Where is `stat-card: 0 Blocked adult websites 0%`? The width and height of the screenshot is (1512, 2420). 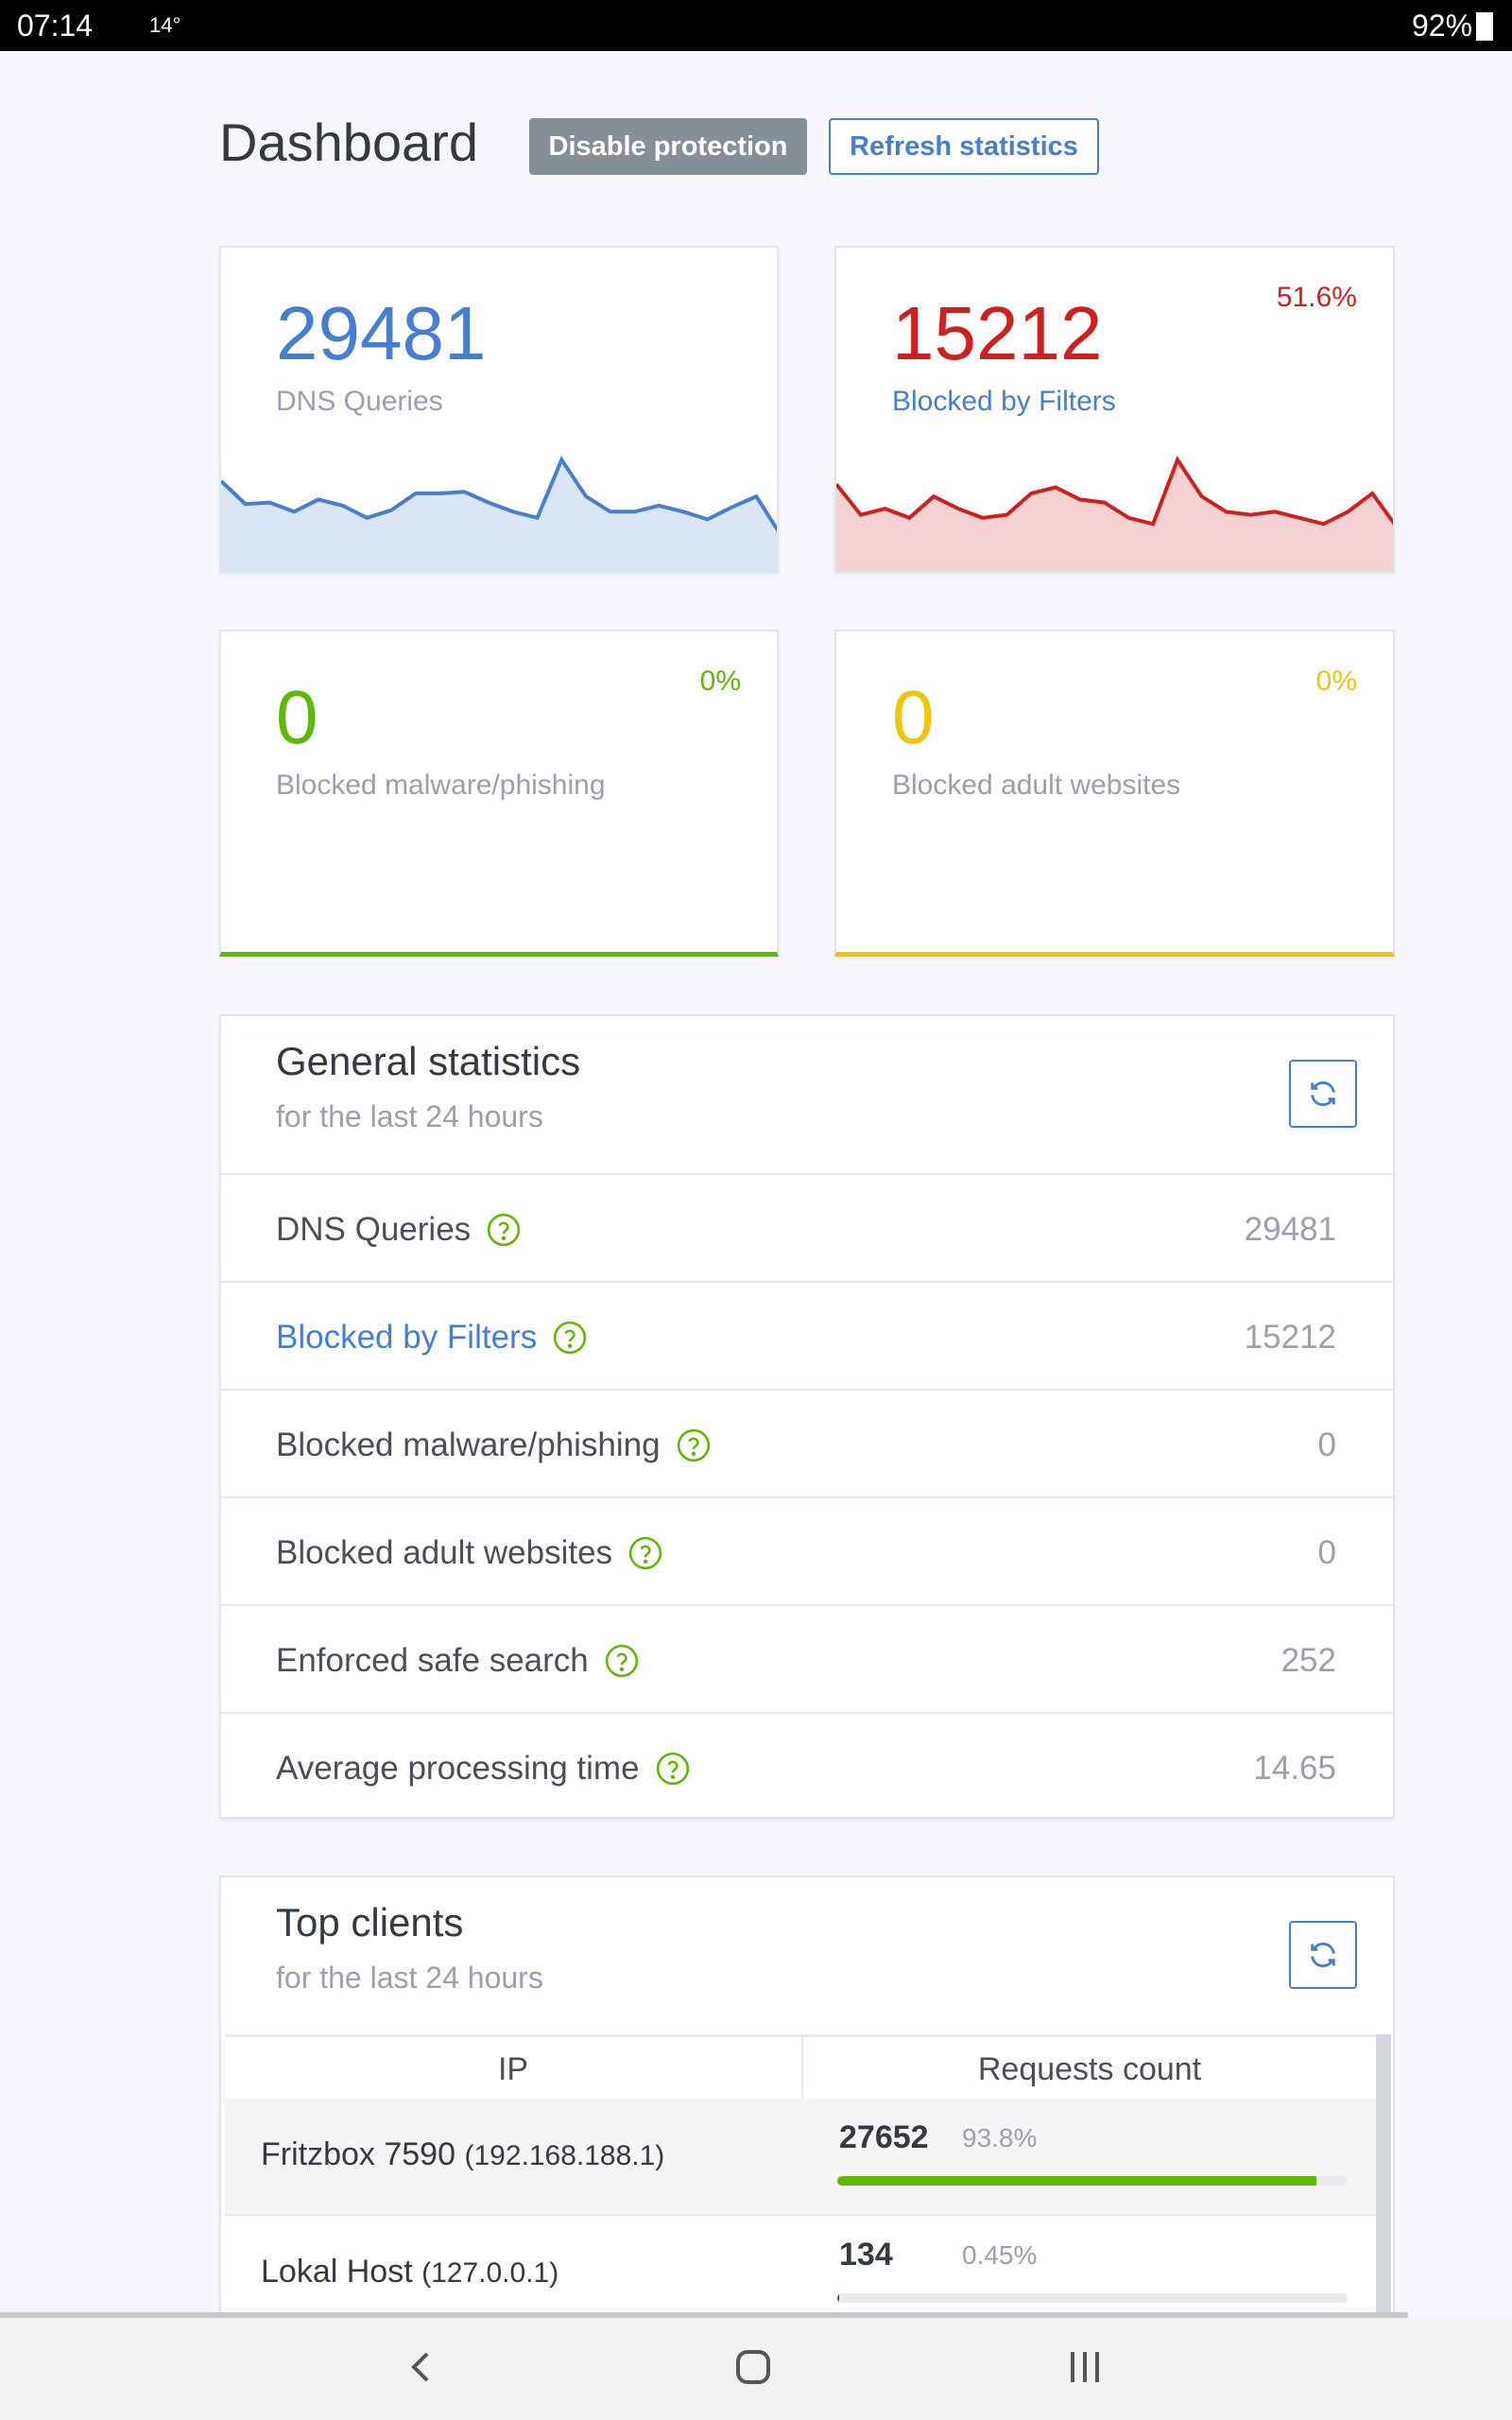 stat-card: 0 Blocked adult websites 0% is located at coordinates (1114, 793).